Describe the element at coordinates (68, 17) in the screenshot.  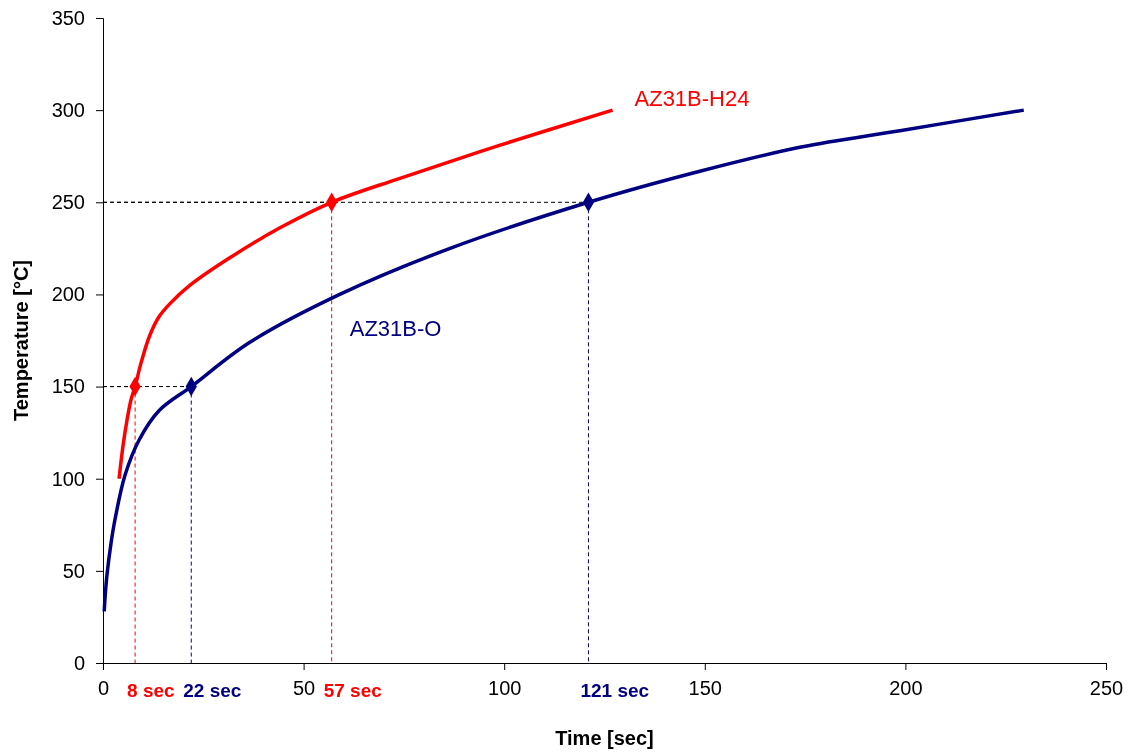
I see `y-tick-label: 350` at that location.